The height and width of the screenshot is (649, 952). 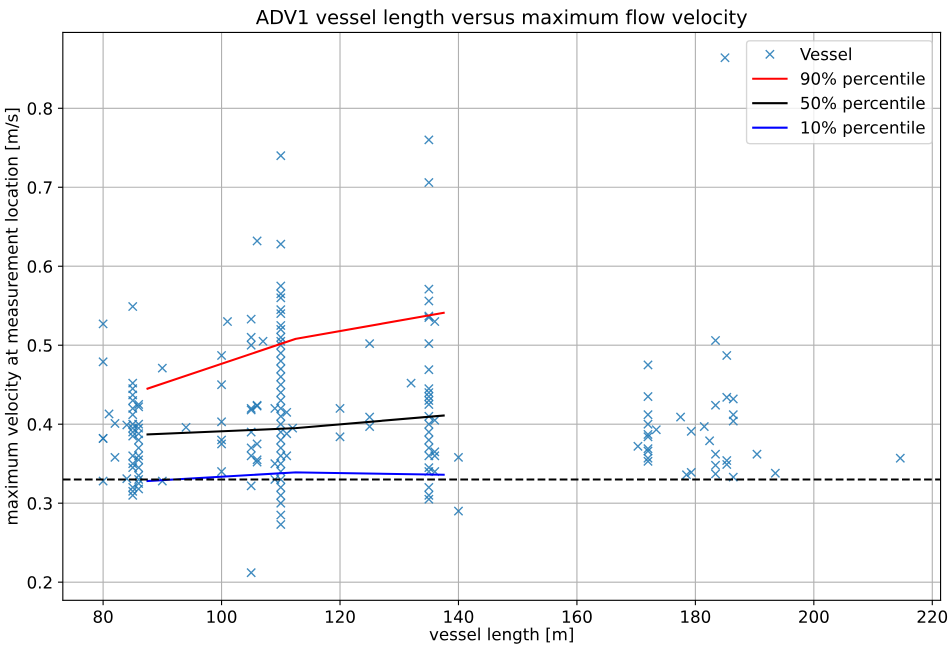 I want to click on x-tick-label: 160, so click(x=577, y=616).